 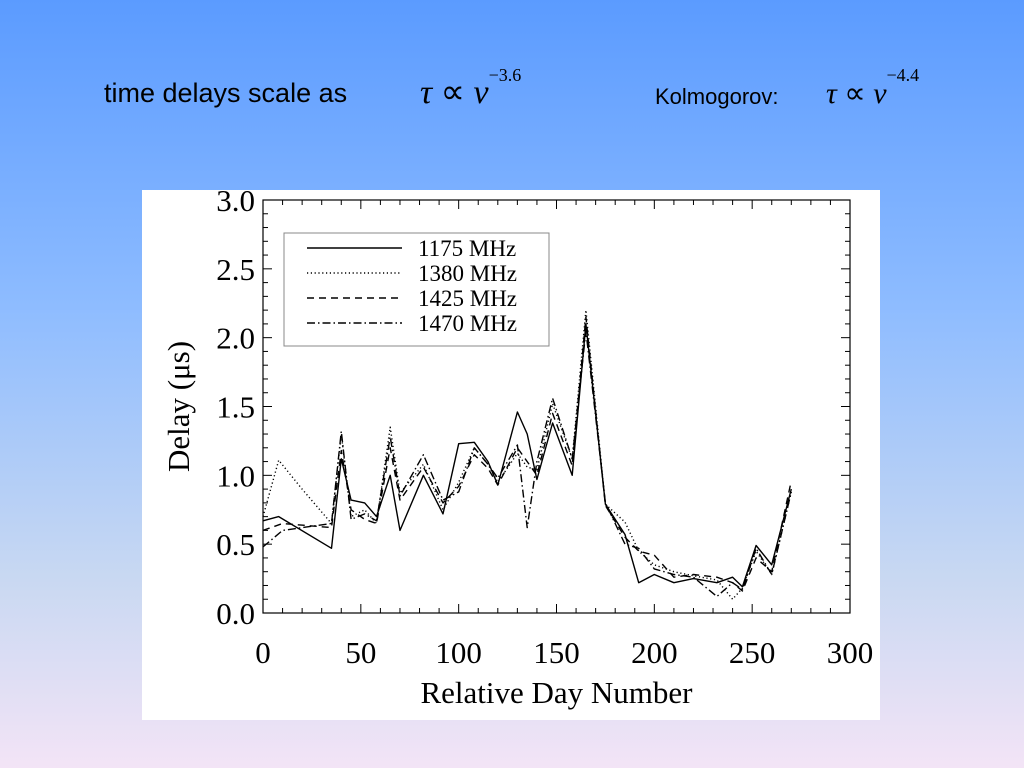 What do you see at coordinates (235, 204) in the screenshot?
I see `y-tick-label: 3.0` at bounding box center [235, 204].